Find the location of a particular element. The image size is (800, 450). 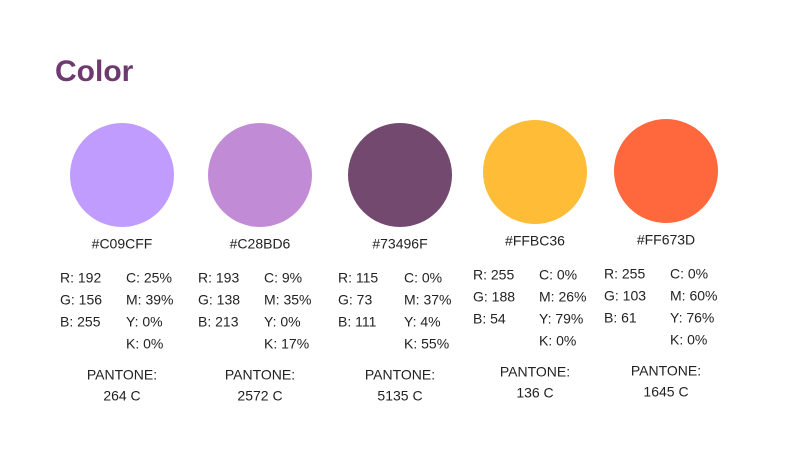

pantone-code: 1645 C is located at coordinates (665, 392).